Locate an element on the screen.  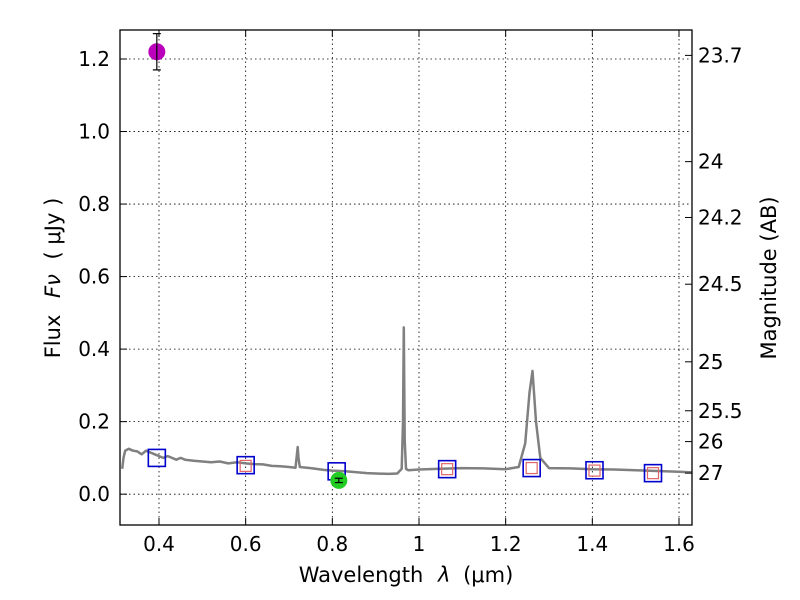
y2-tick-label-6: 26 is located at coordinates (710, 442).